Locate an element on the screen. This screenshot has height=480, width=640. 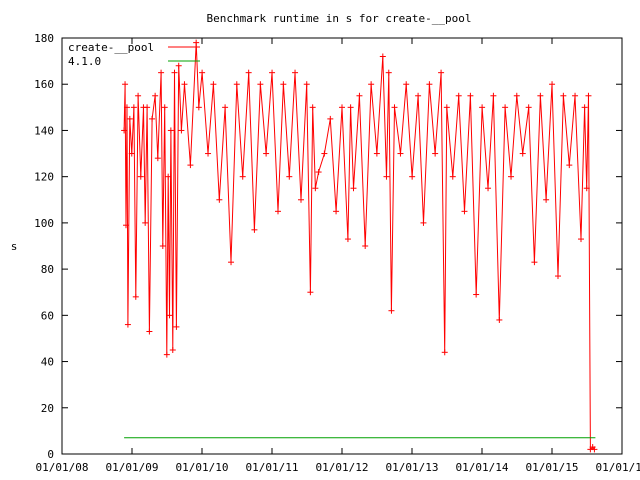
y-tick-label: 40 is located at coordinates (47, 362).